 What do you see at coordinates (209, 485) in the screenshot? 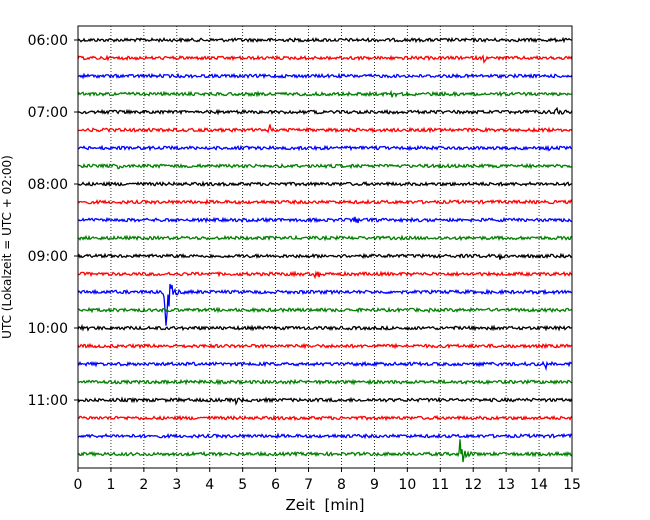
I see `x-tick-label: 4` at bounding box center [209, 485].